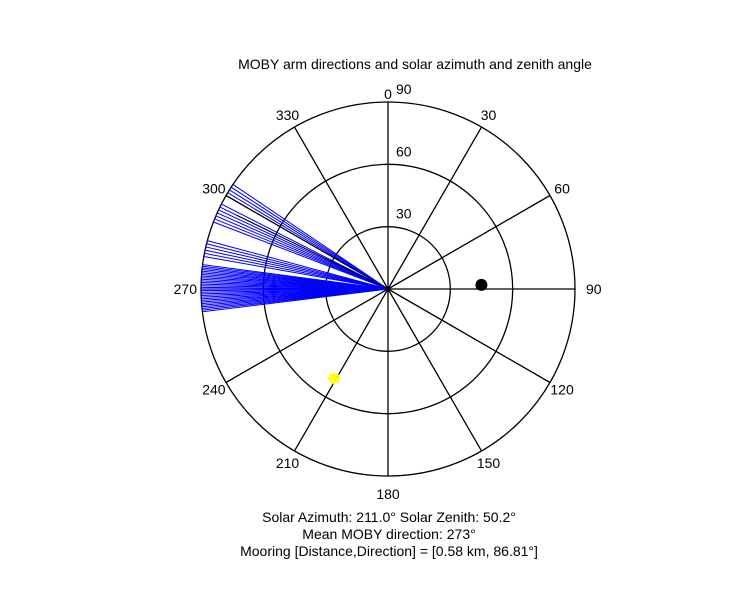 The image size is (750, 600). Describe the element at coordinates (389, 534) in the screenshot. I see `mean-direction-caption: Mean MOBY direction: 273°` at that location.